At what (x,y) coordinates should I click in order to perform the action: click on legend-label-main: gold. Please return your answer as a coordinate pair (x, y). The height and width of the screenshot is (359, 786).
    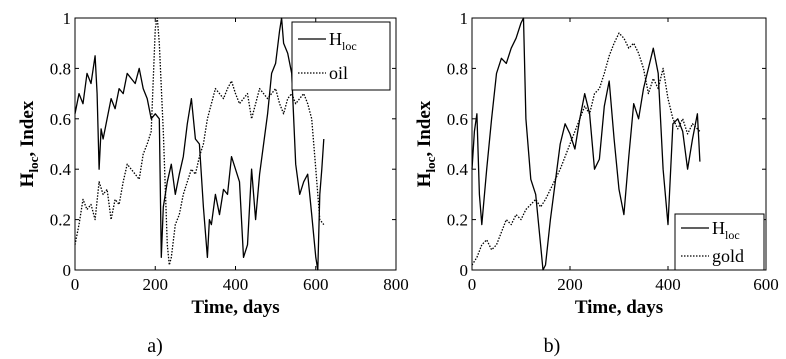
    Looking at the image, I should click on (728, 256).